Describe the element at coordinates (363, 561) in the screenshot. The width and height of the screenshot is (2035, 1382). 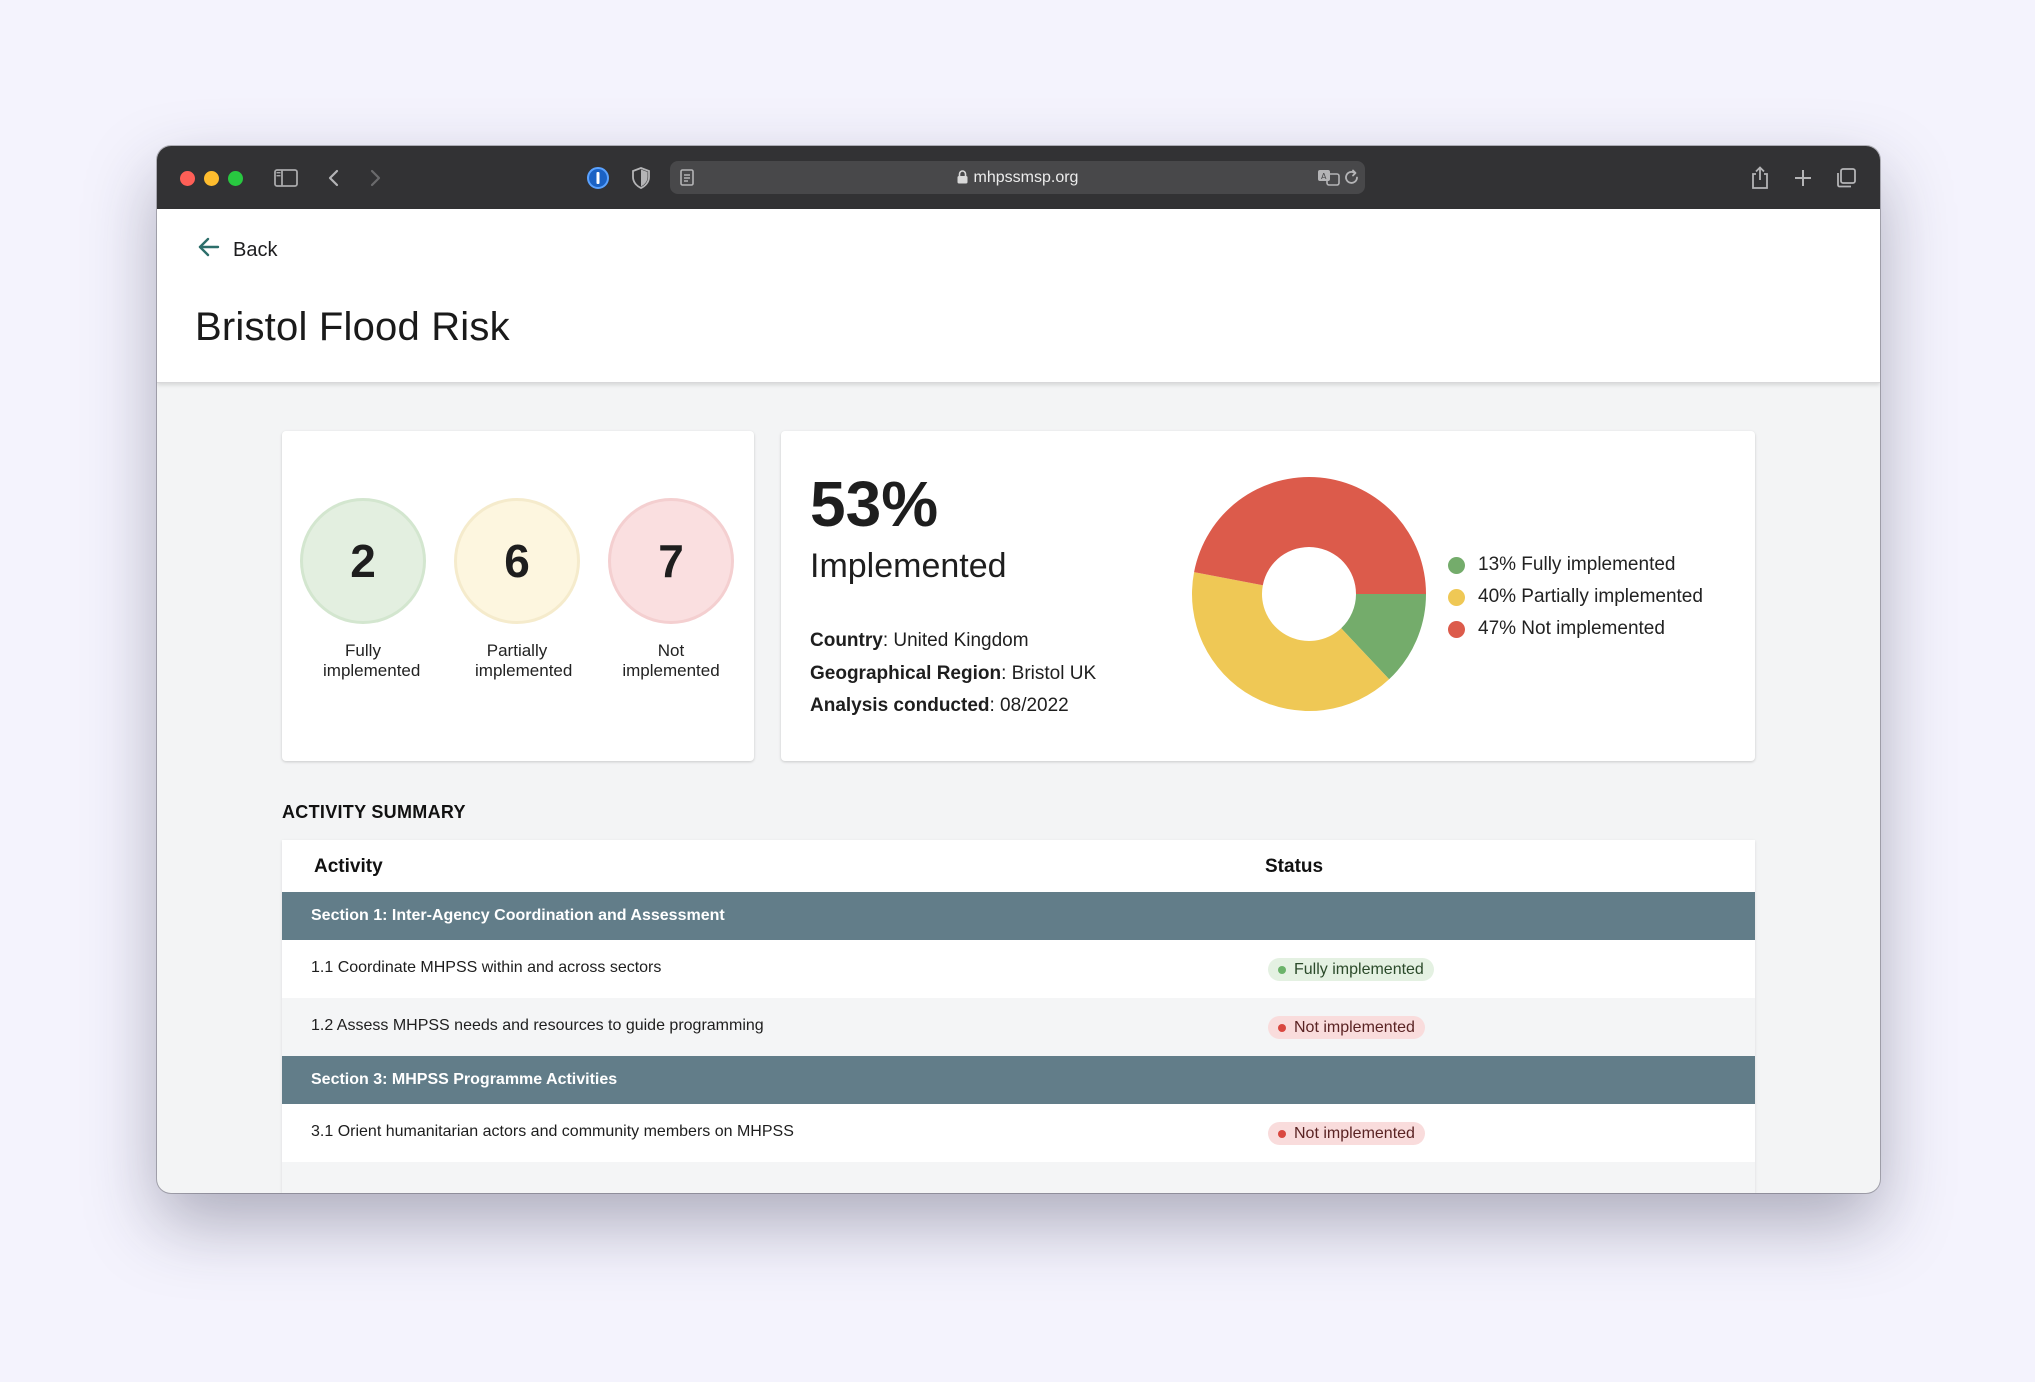
I see `fully-count-circle: 2` at that location.